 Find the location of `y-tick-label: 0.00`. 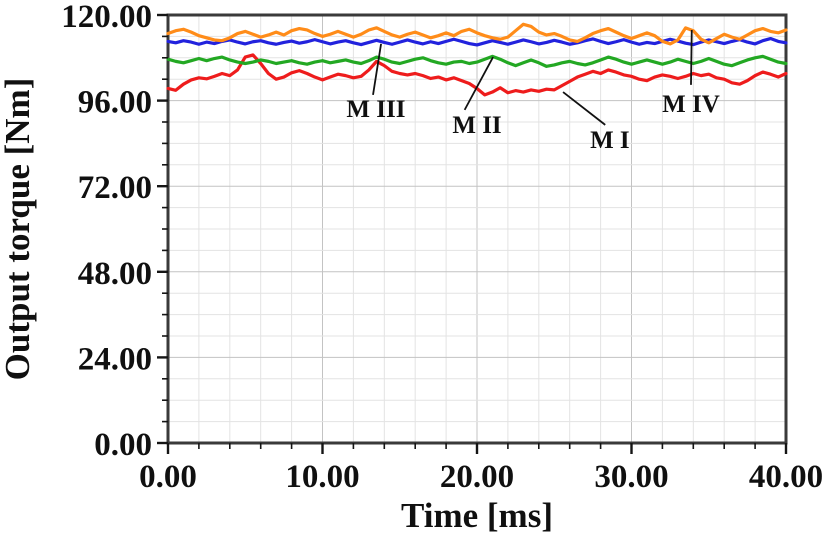

y-tick-label: 0.00 is located at coordinates (123, 445).